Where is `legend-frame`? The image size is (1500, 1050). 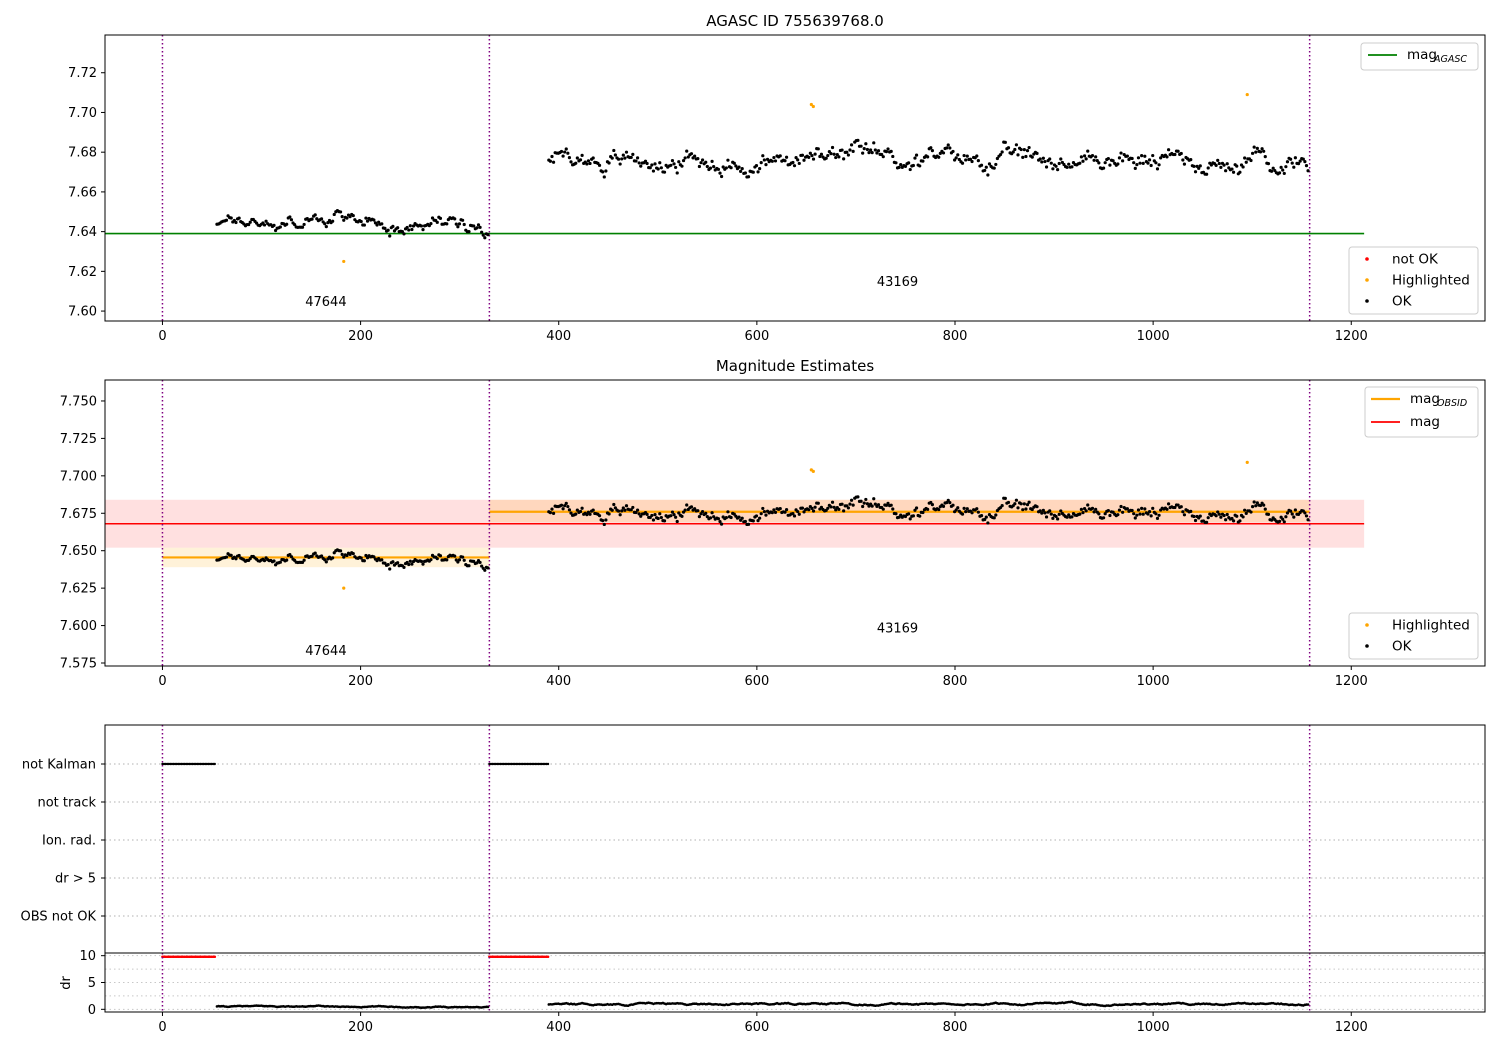
legend-frame is located at coordinates (1413, 280).